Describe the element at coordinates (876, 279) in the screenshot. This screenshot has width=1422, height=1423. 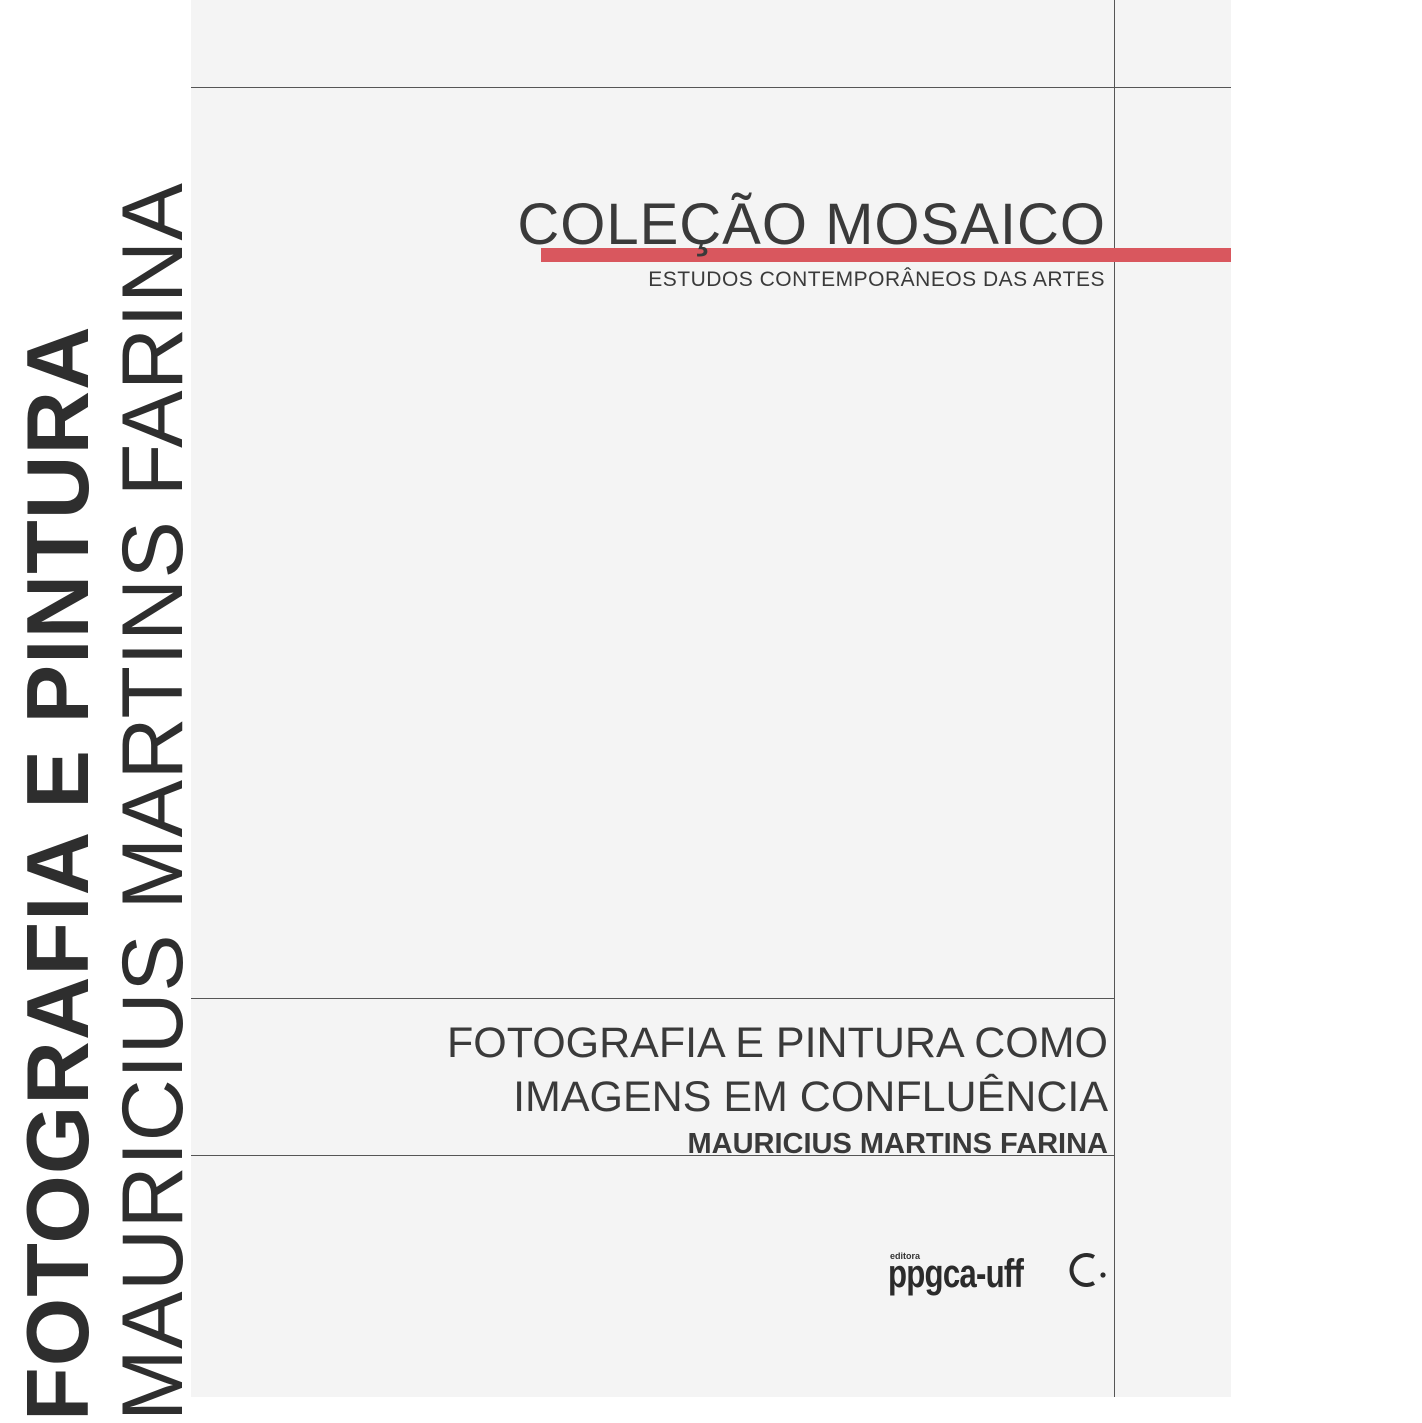
I see `collection-subtitle: ESTUDOS CONTEMPORÂNEOS DAS ARTES` at that location.